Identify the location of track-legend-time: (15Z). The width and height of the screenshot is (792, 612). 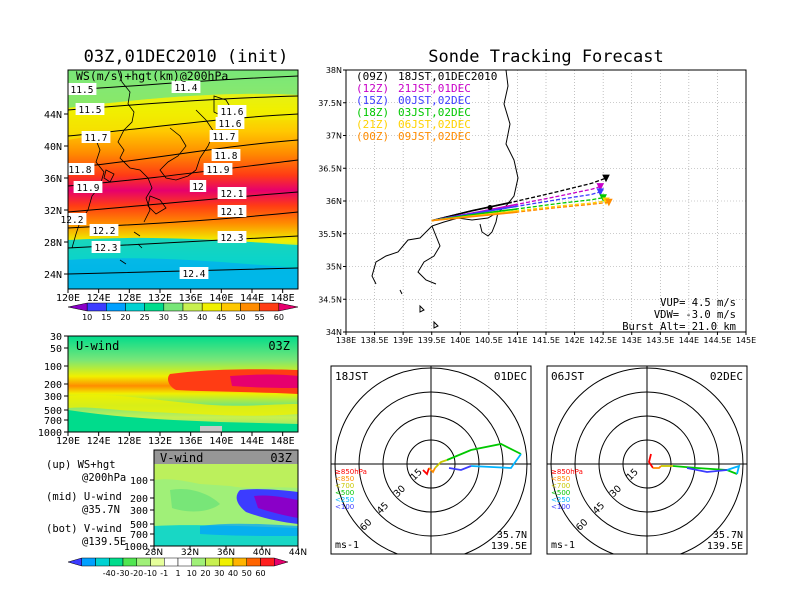
(372, 100).